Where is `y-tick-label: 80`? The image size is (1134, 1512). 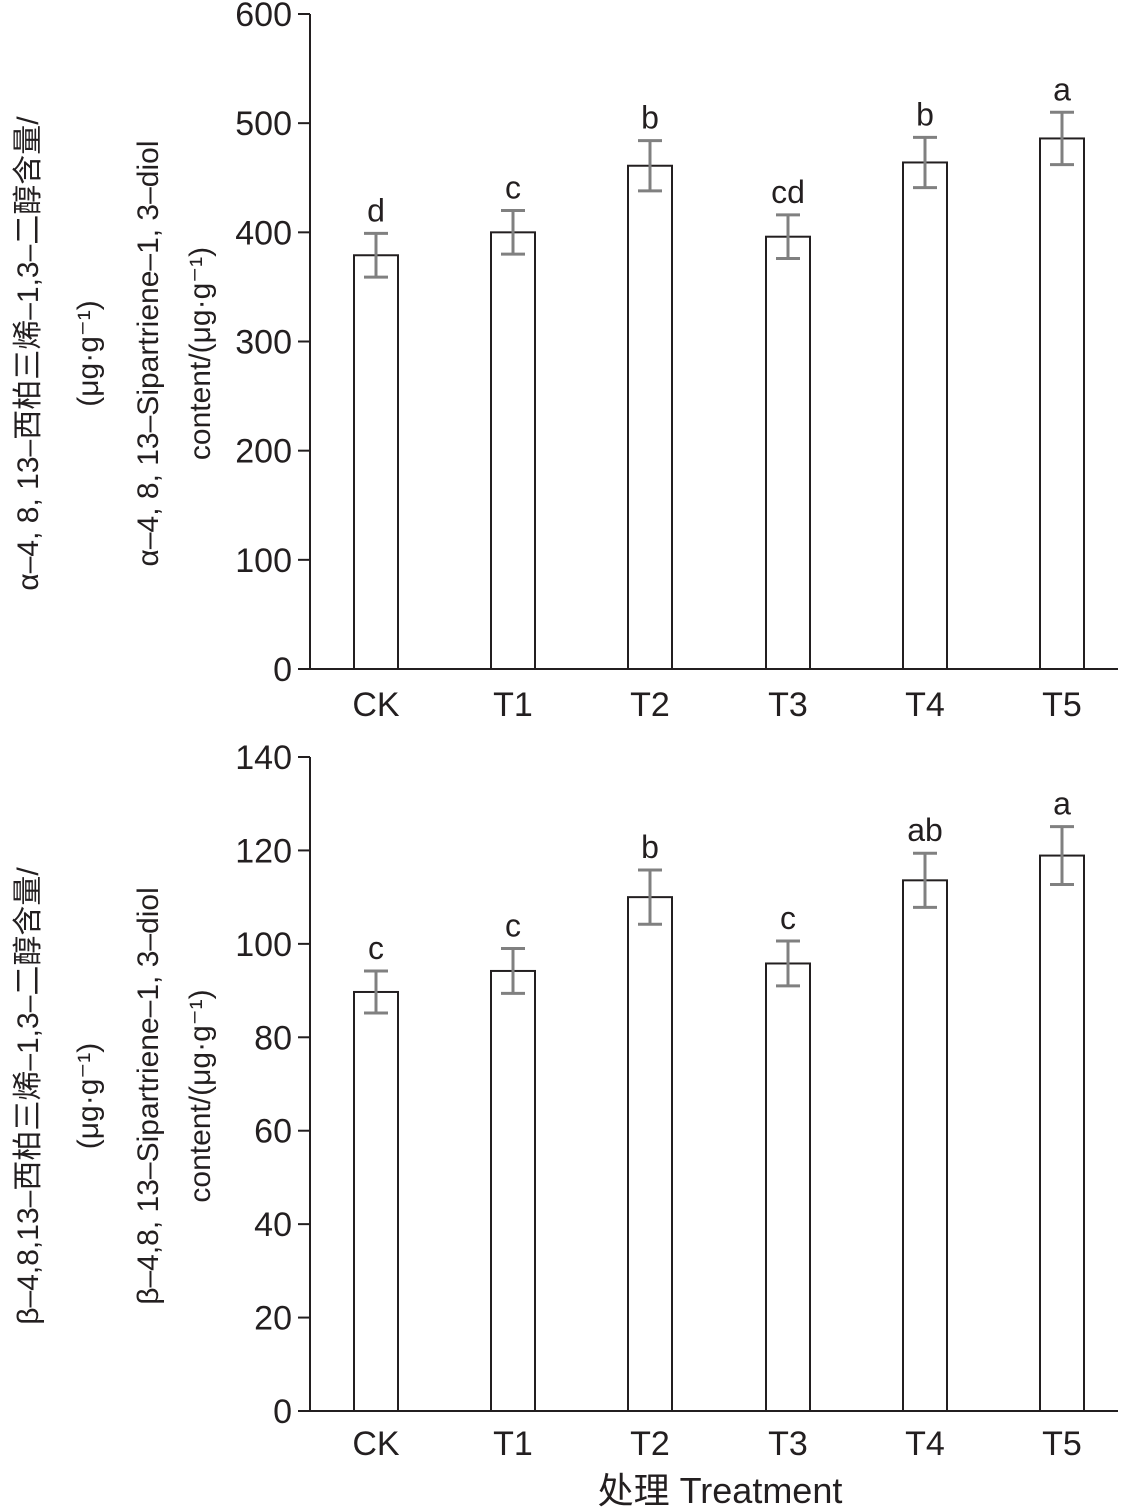
y-tick-label: 80 is located at coordinates (273, 1038).